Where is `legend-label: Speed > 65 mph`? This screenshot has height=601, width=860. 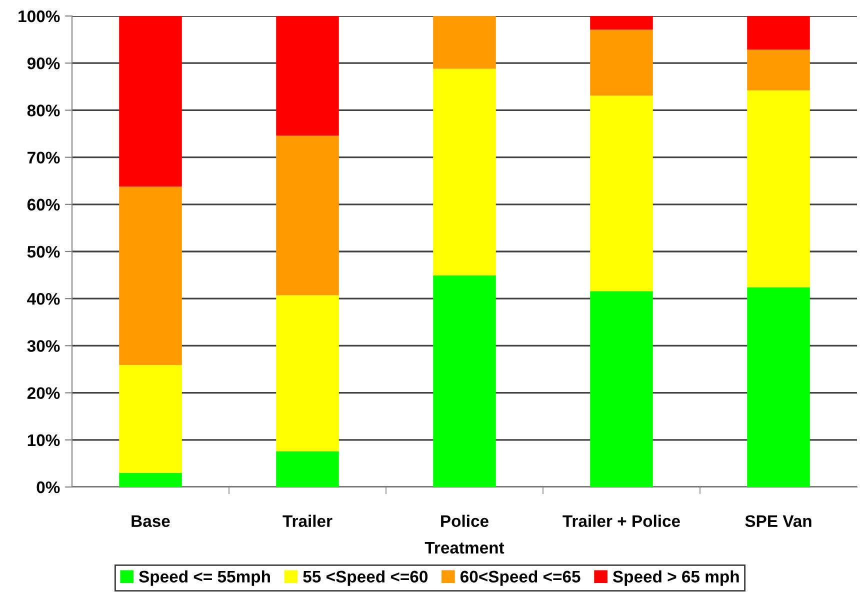 legend-label: Speed > 65 mph is located at coordinates (675, 578).